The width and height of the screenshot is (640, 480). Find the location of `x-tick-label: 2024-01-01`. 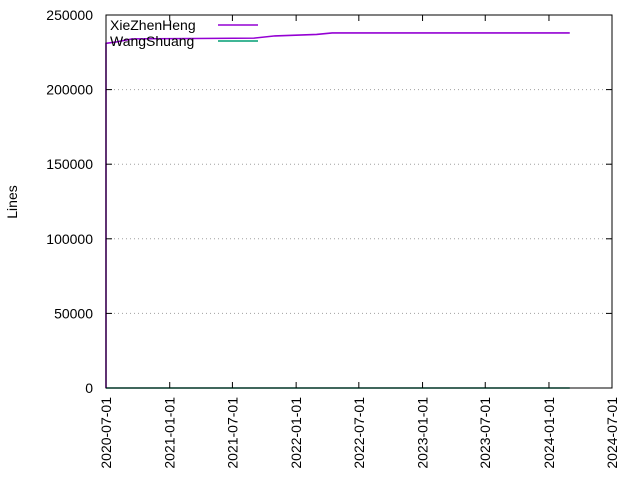

x-tick-label: 2024-01-01 is located at coordinates (549, 433).